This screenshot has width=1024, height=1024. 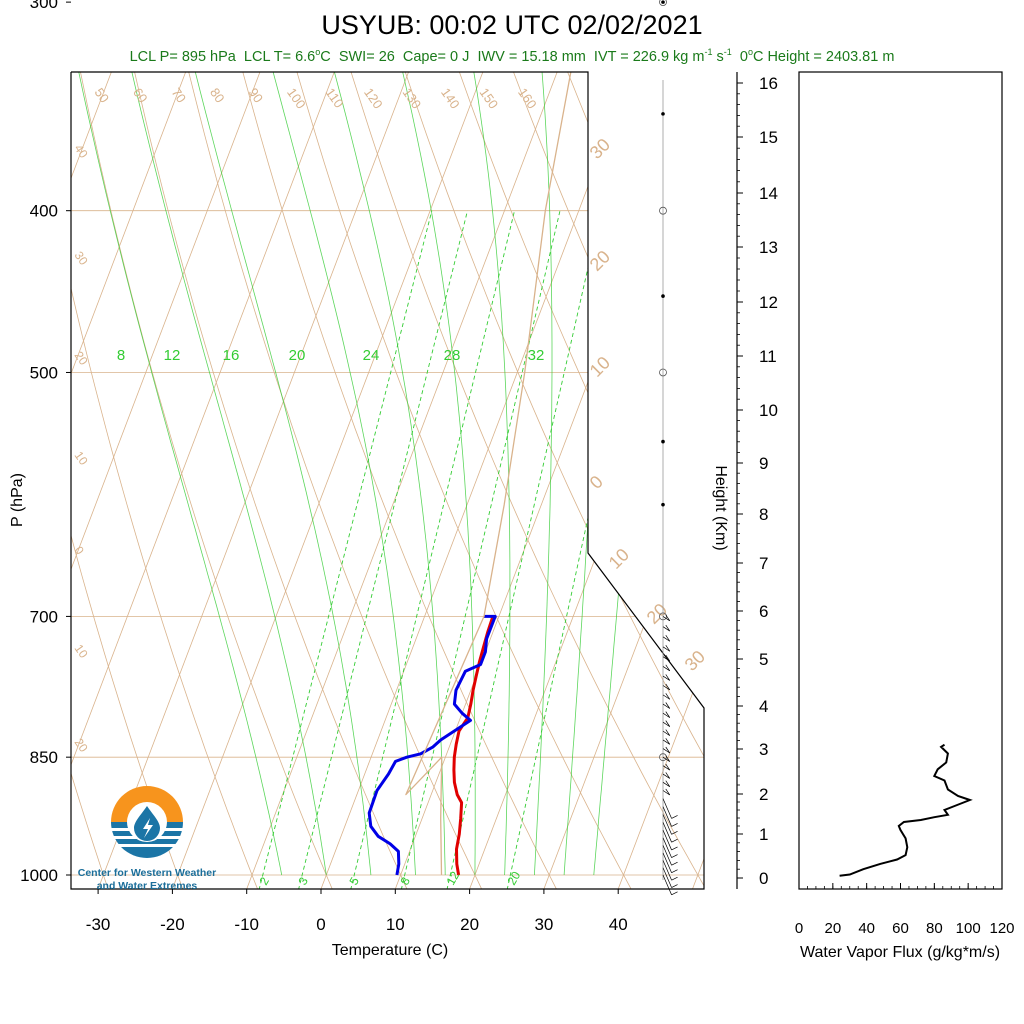 What do you see at coordinates (297, 355) in the screenshot?
I see `moist-adiabat-label: 20` at bounding box center [297, 355].